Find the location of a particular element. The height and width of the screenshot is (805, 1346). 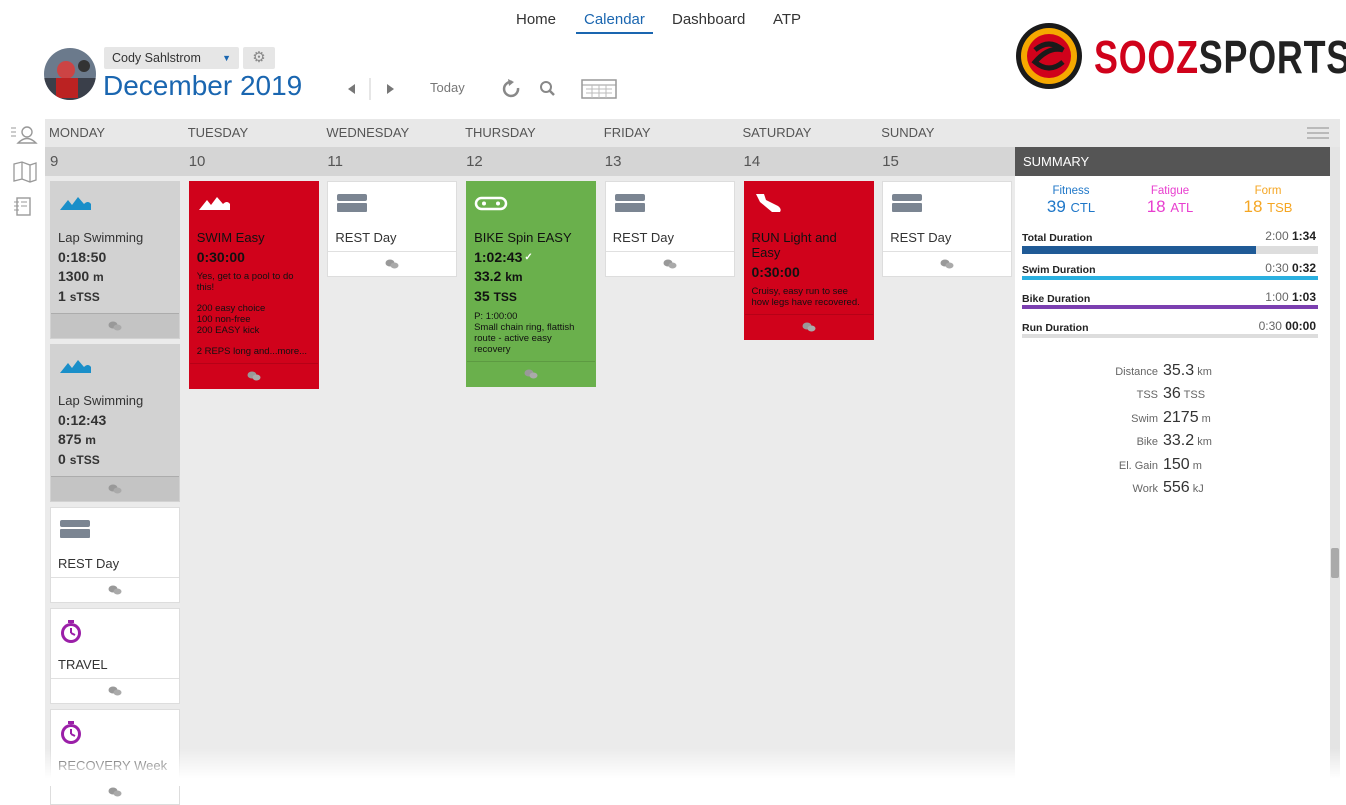

scroll-thumb is located at coordinates (1335, 563).